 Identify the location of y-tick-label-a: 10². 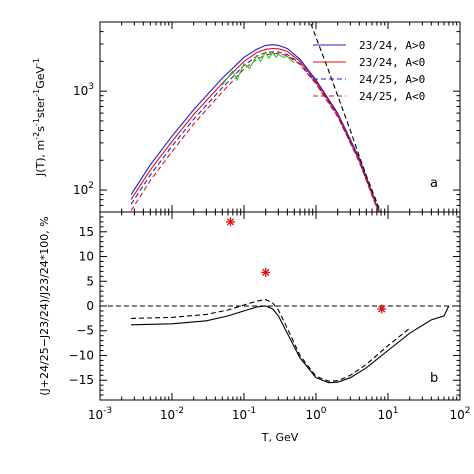
(83, 189).